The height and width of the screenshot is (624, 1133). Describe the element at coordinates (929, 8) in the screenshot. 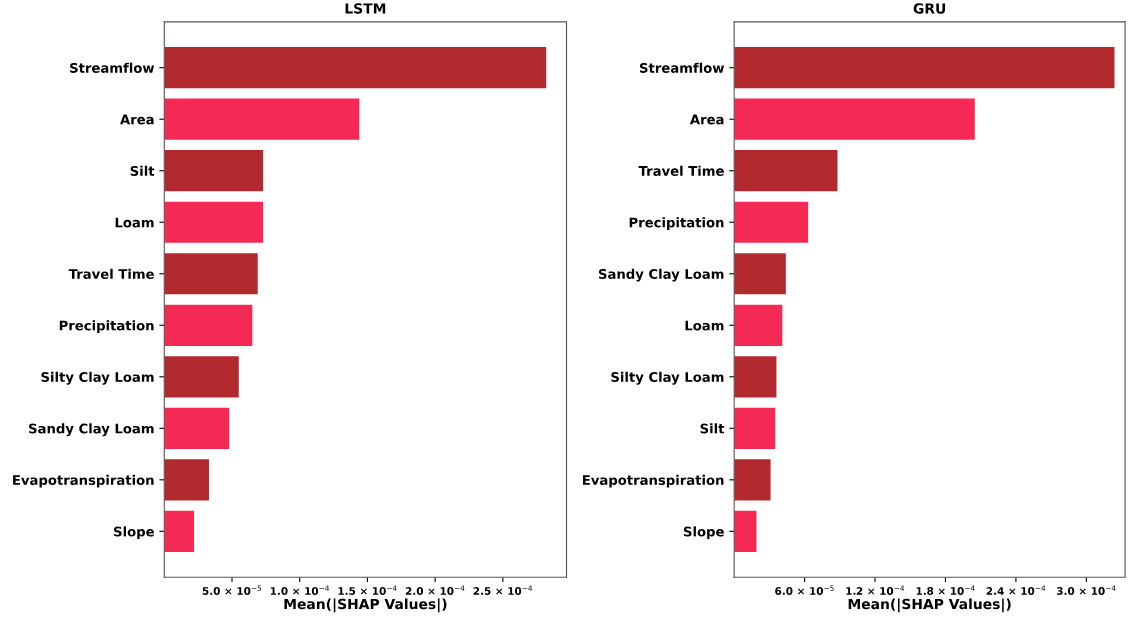

I see `chart-title: GRU` at that location.